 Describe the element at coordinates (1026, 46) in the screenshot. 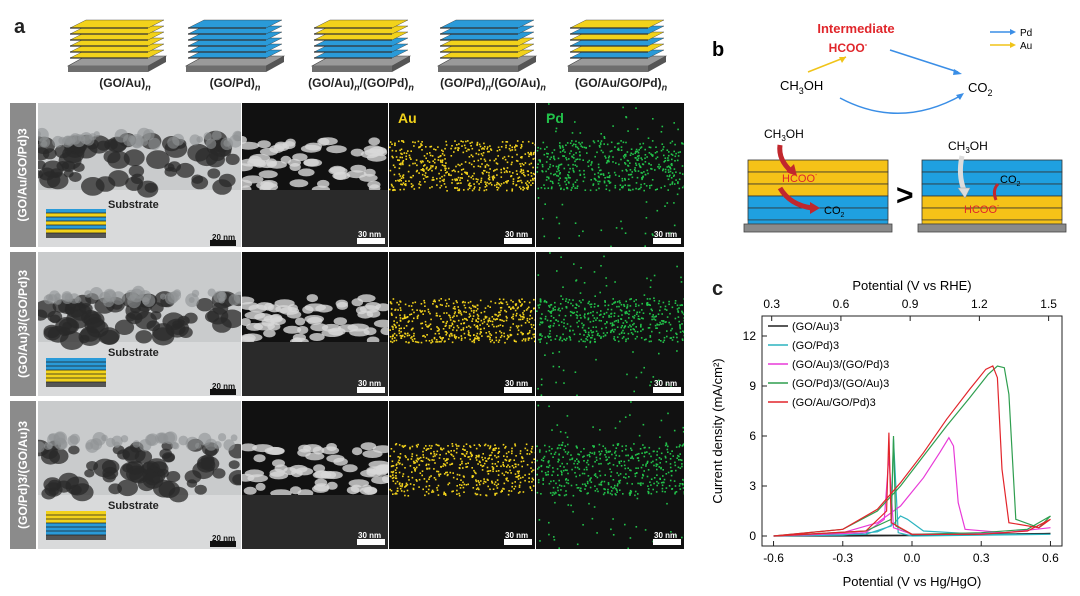

I see `legend-au-text: Au` at that location.